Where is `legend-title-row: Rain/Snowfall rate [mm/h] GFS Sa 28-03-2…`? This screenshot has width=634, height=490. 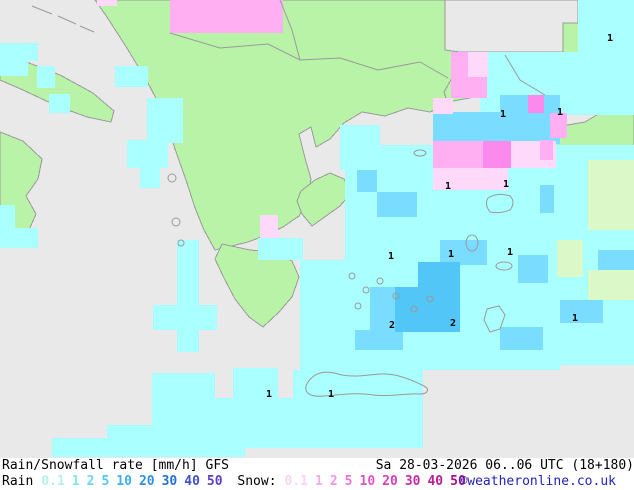 legend-title-row: Rain/Snowfall rate [mm/h] GFS Sa 28-03-2… is located at coordinates (317, 466).